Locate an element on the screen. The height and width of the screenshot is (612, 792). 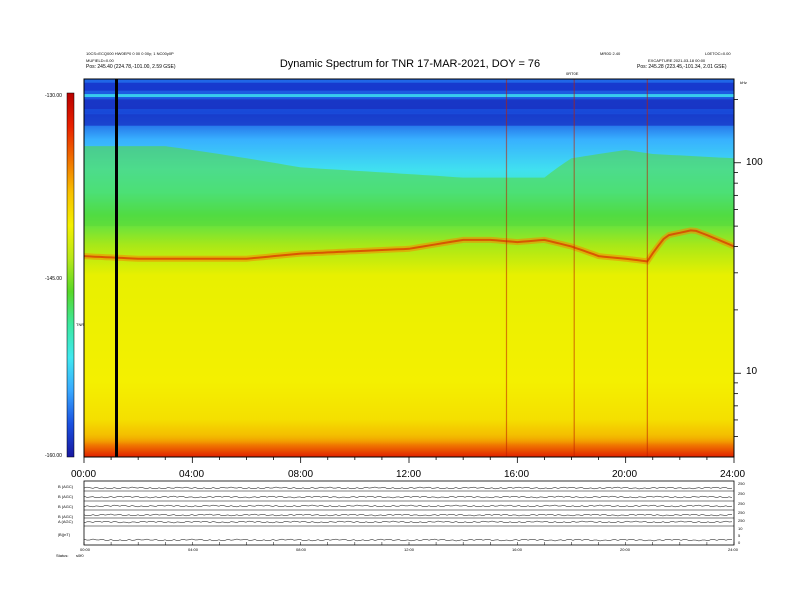
status-code: s0f0 is located at coordinates (80, 555).